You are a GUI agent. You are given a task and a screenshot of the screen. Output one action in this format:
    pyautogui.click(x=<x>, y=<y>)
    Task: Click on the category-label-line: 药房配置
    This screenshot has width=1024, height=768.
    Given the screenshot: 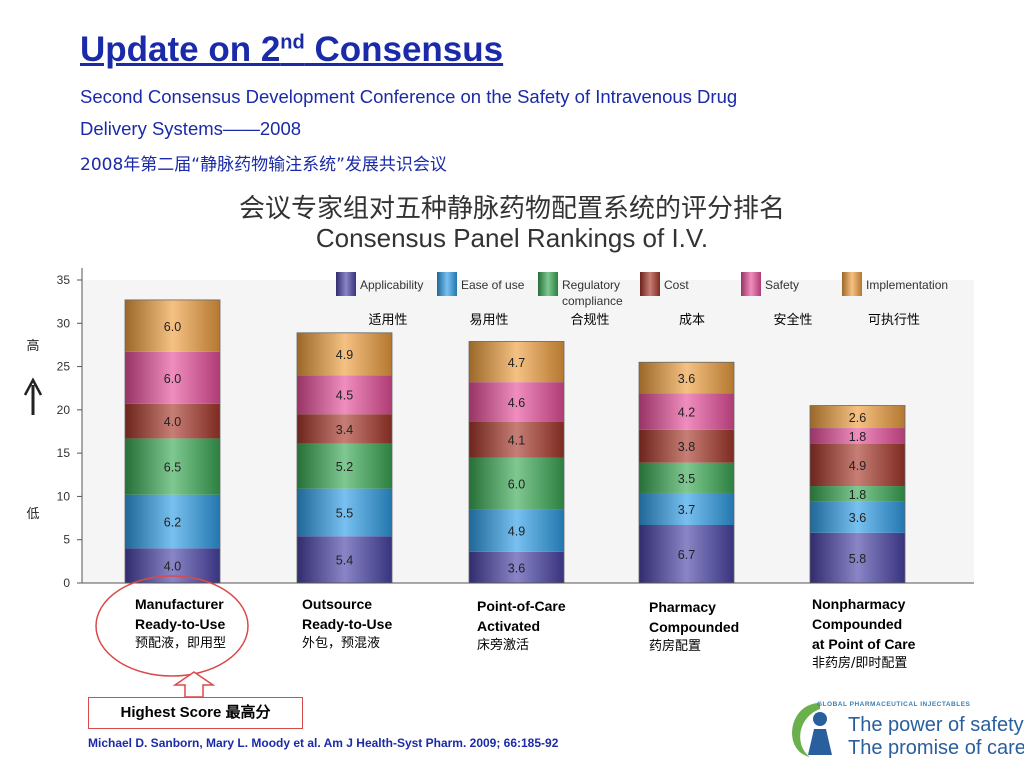 What is the action you would take?
    pyautogui.click(x=675, y=646)
    